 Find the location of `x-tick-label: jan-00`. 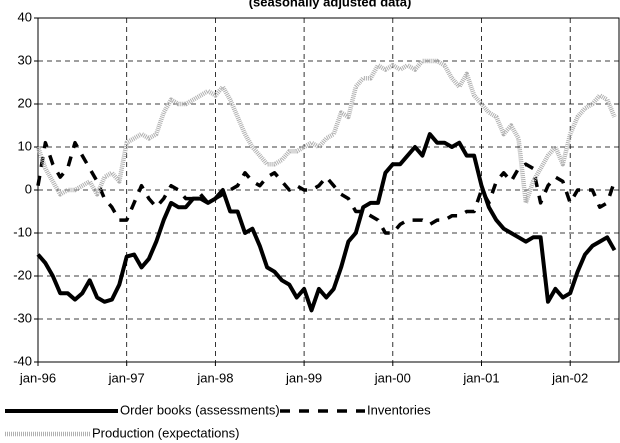

x-tick-label: jan-00 is located at coordinates (392, 377).